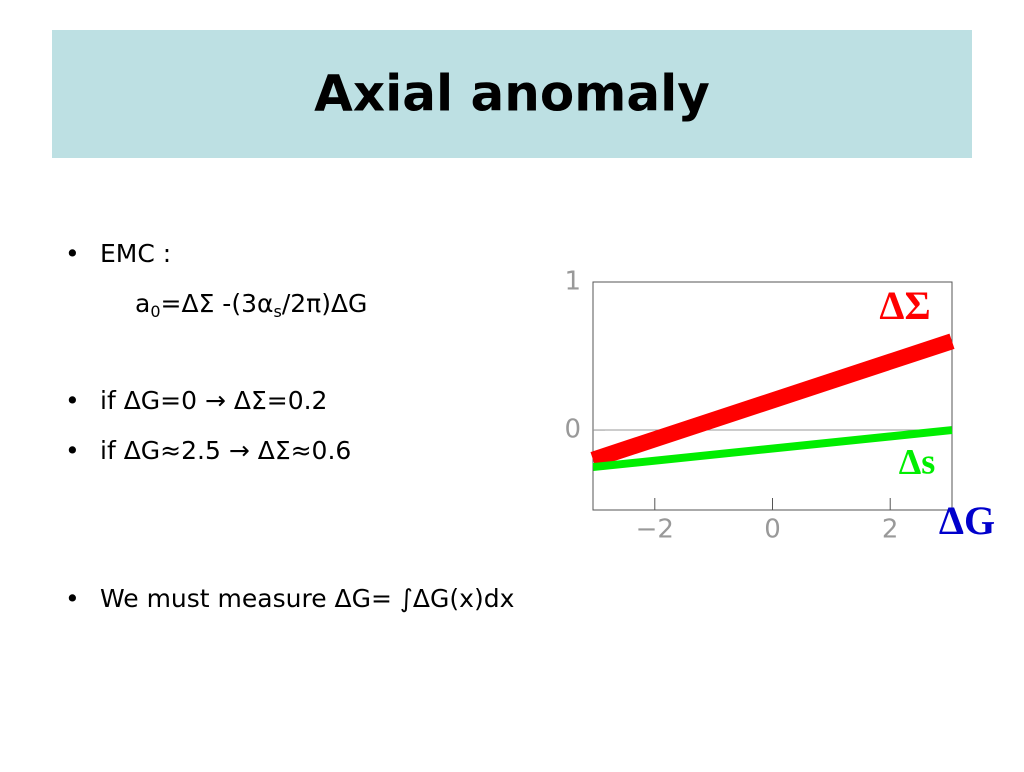 This screenshot has width=1024, height=772. What do you see at coordinates (904, 305) in the screenshot?
I see `series-label: ΔΣ` at bounding box center [904, 305].